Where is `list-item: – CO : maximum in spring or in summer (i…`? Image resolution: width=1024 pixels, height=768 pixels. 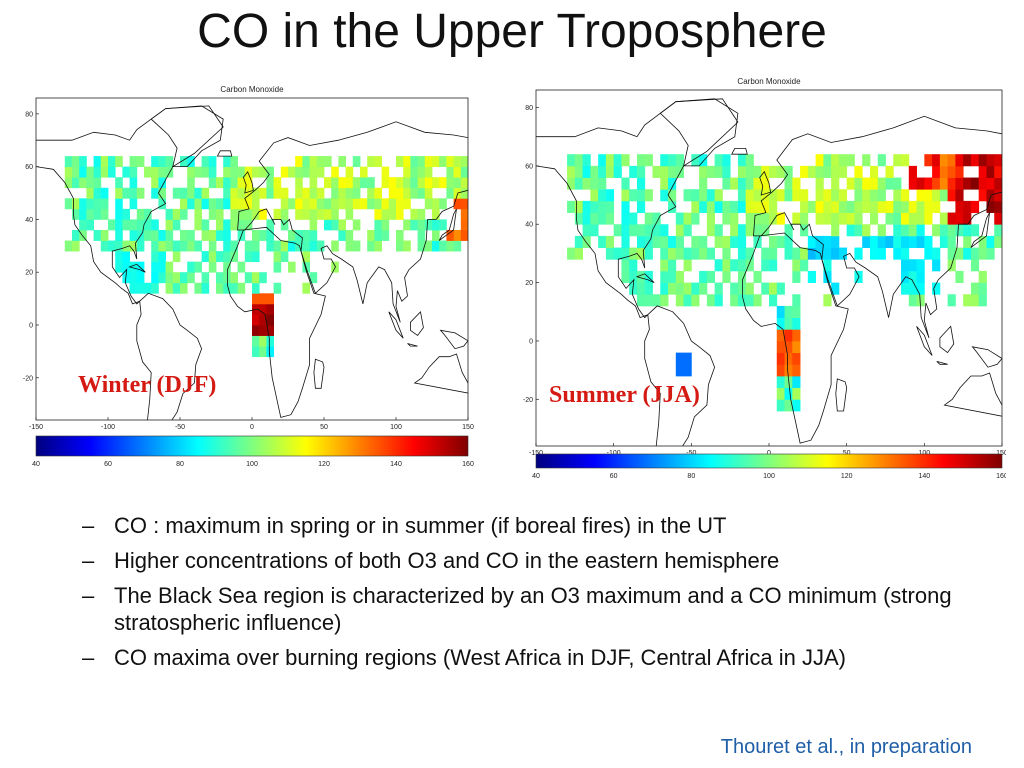
list-item: – CO : maximum in spring or in summer (i… is located at coordinates (537, 525).